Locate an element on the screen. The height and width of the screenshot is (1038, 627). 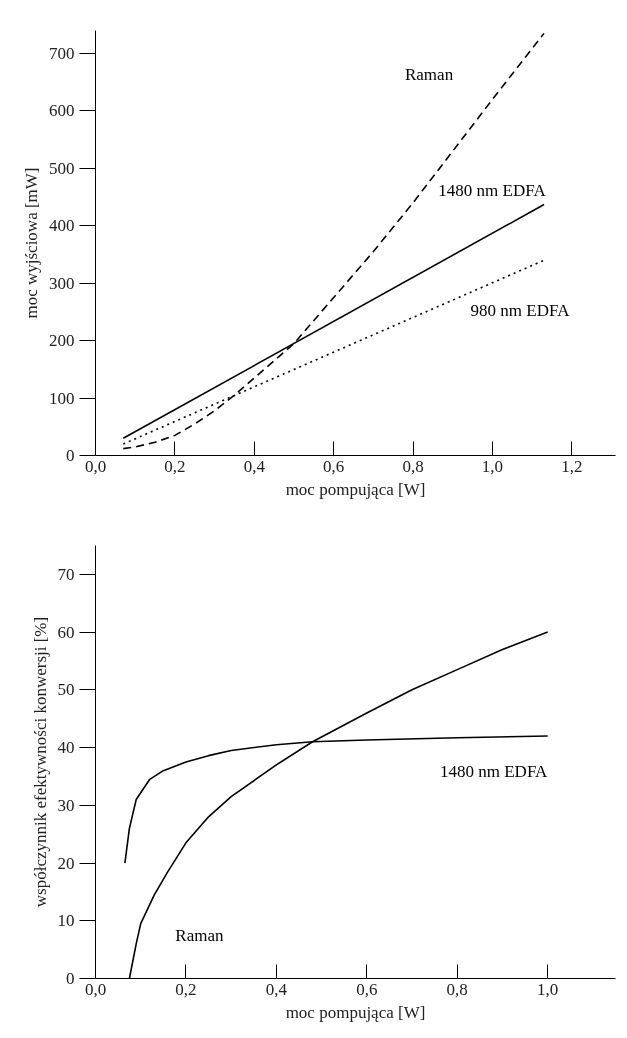
series-label: Raman is located at coordinates (199, 935).